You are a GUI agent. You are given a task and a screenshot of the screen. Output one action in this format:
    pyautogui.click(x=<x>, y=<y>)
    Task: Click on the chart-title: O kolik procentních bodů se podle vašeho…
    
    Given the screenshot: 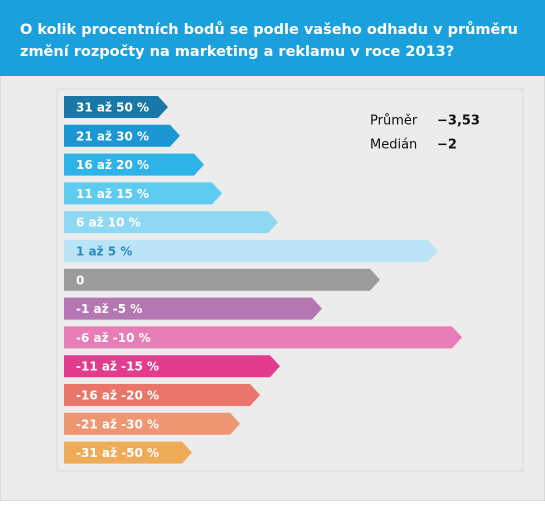 What is the action you would take?
    pyautogui.click(x=269, y=40)
    